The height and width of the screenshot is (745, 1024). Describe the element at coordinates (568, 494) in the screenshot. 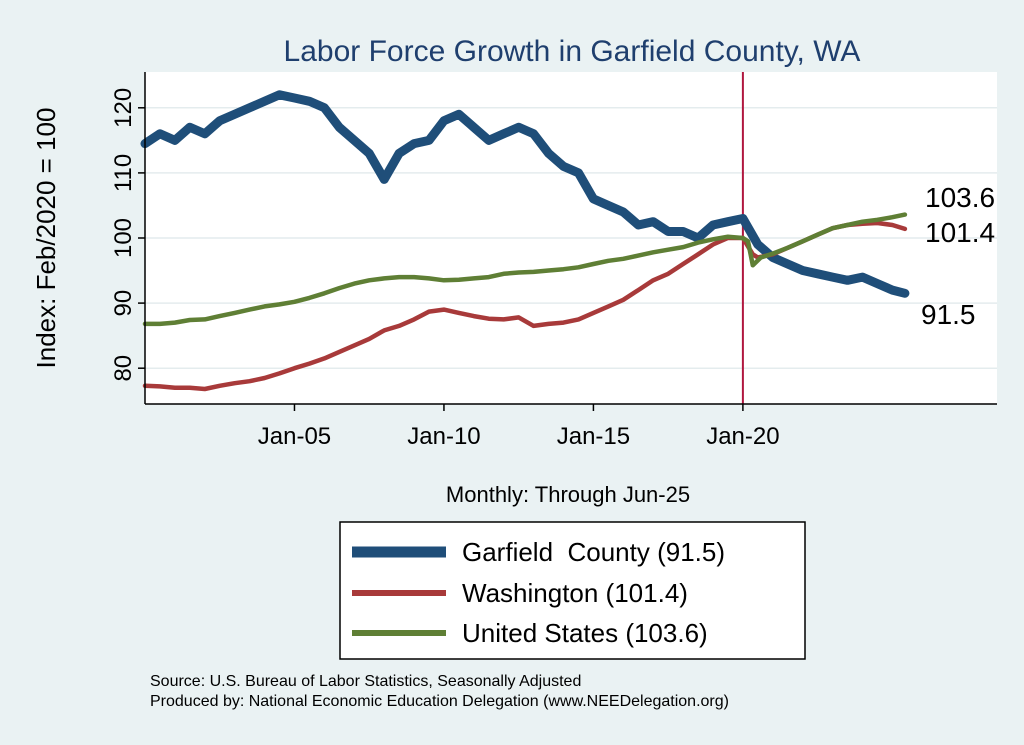

I see `x-axis-label: Monthly: Through Jun-25` at that location.